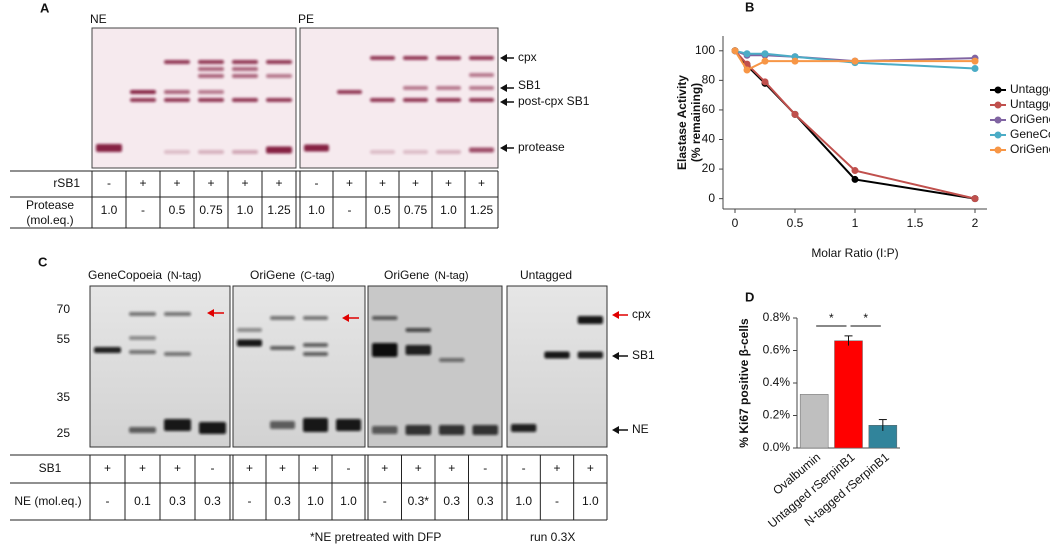 This screenshot has width=1050, height=547. I want to click on legend-label: Untagged #2, so click(1030, 104).